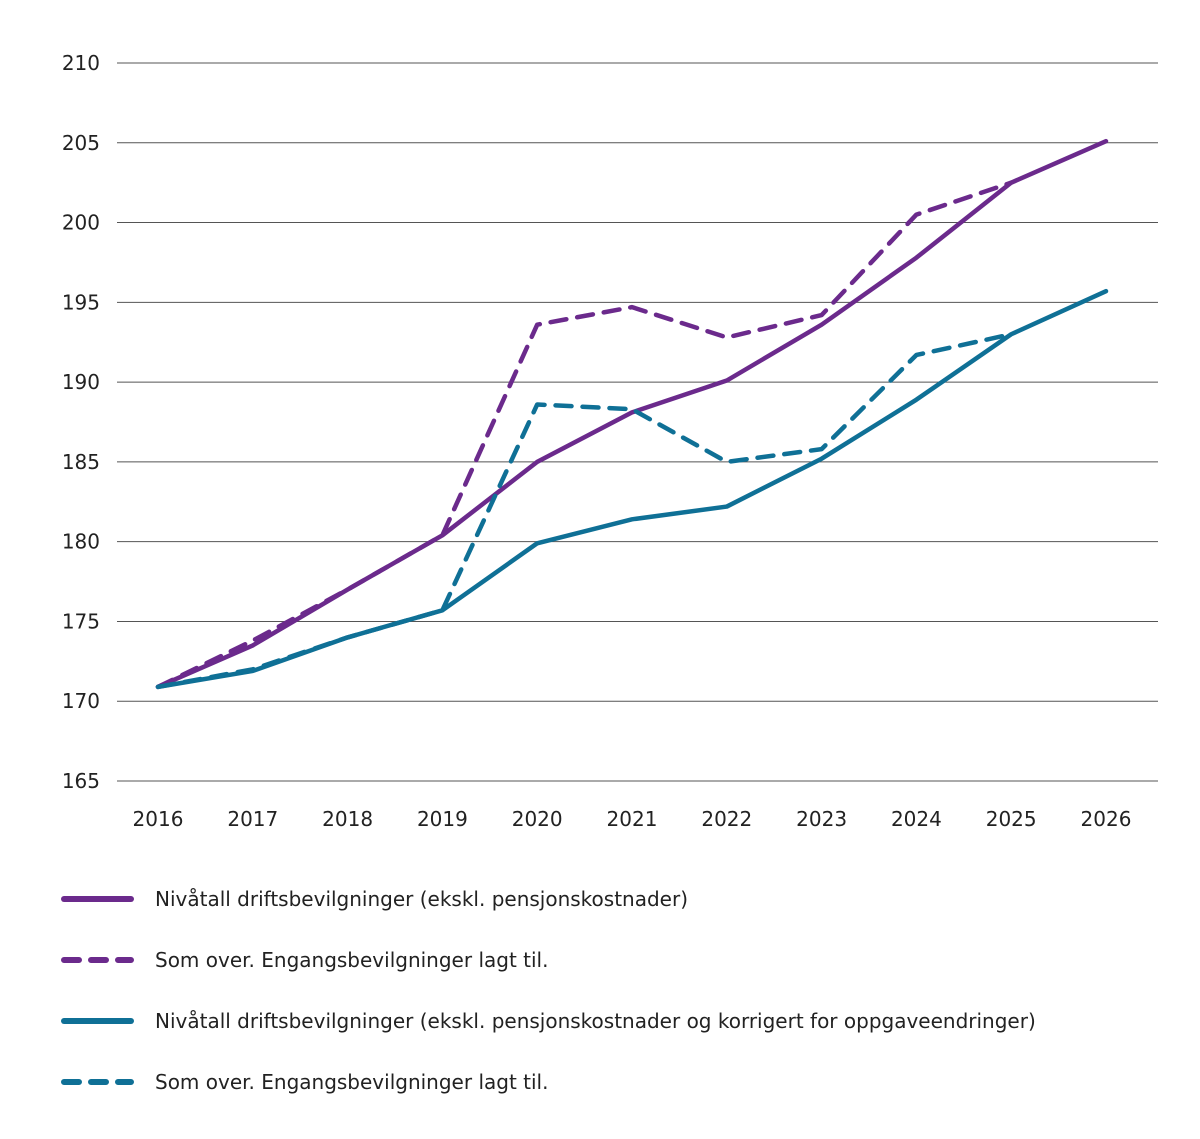 The height and width of the screenshot is (1139, 1200). What do you see at coordinates (252, 819) in the screenshot?
I see `x-tick-label: 2017` at bounding box center [252, 819].